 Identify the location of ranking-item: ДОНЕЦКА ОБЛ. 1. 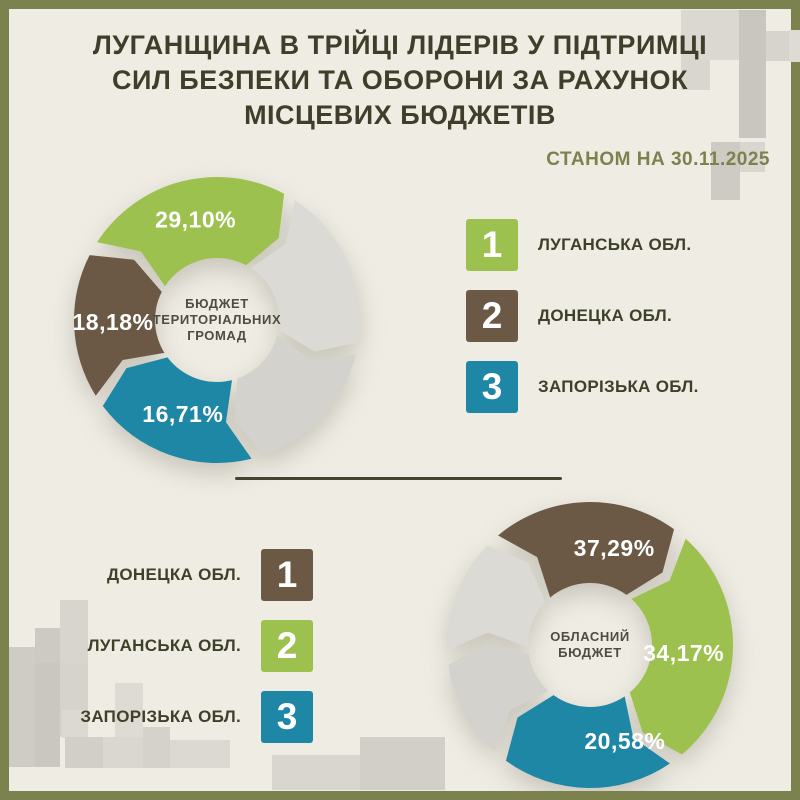
(186, 575).